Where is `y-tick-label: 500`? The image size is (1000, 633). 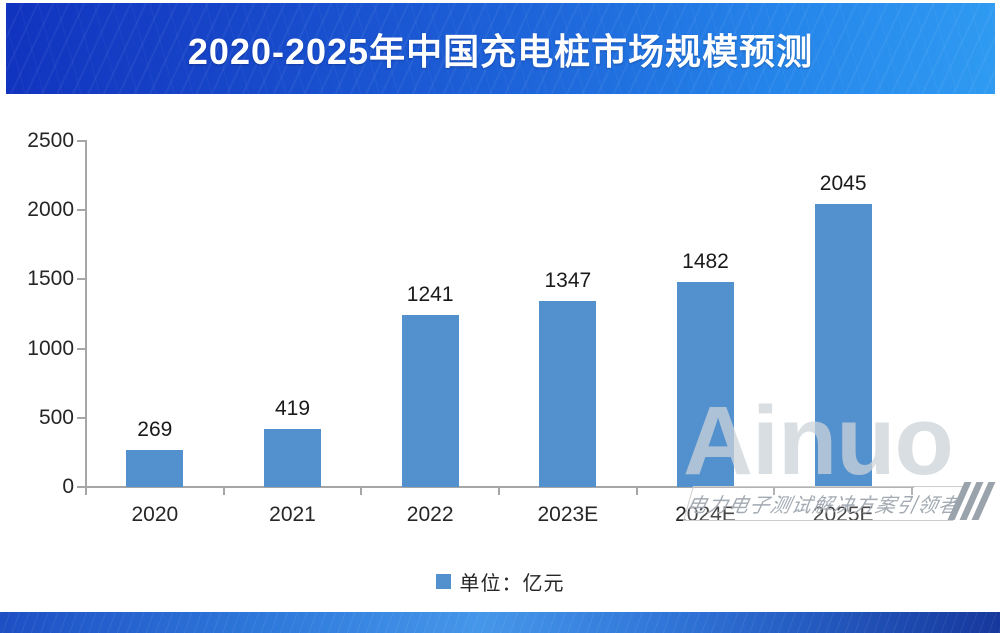
y-tick-label: 500 is located at coordinates (56, 417).